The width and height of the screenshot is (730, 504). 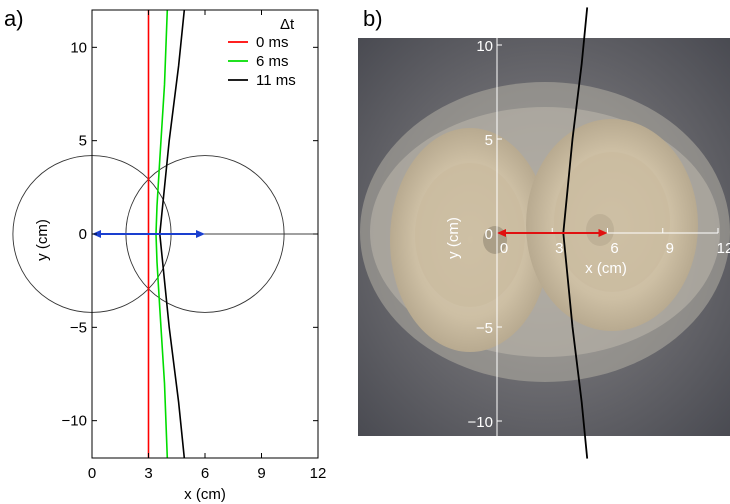 I want to click on y-tick-label: 5, so click(x=83, y=141).